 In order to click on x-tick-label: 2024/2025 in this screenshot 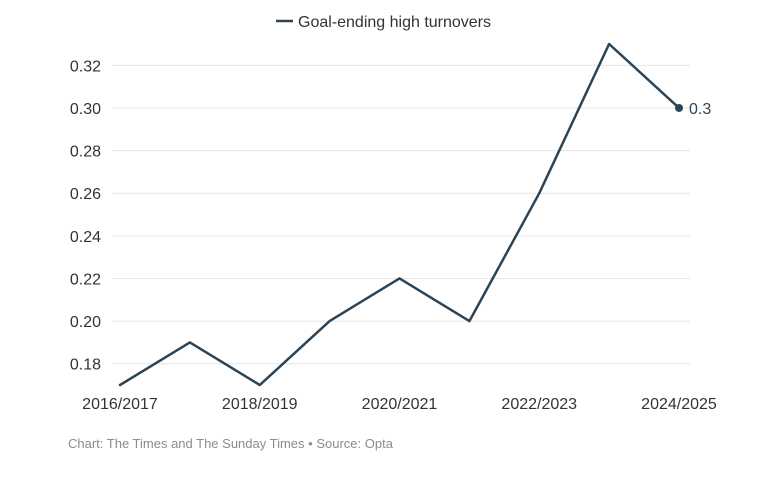, I will do `click(679, 404)`.